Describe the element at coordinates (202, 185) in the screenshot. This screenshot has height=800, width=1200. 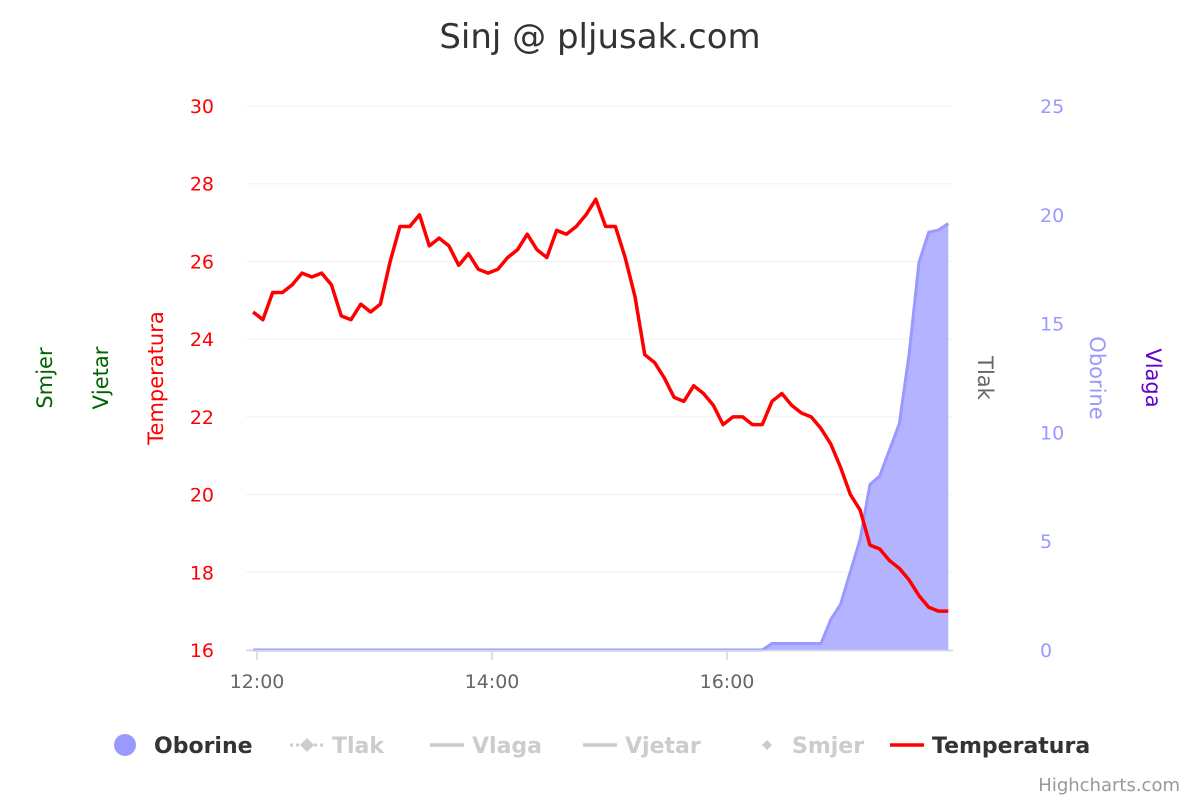
I see `temperatura-tick-label: 28` at that location.